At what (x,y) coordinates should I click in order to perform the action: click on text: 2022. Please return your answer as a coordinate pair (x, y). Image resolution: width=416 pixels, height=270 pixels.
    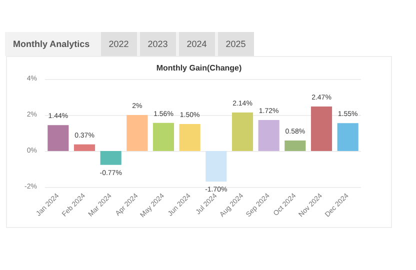
    Looking at the image, I should click on (118, 44).